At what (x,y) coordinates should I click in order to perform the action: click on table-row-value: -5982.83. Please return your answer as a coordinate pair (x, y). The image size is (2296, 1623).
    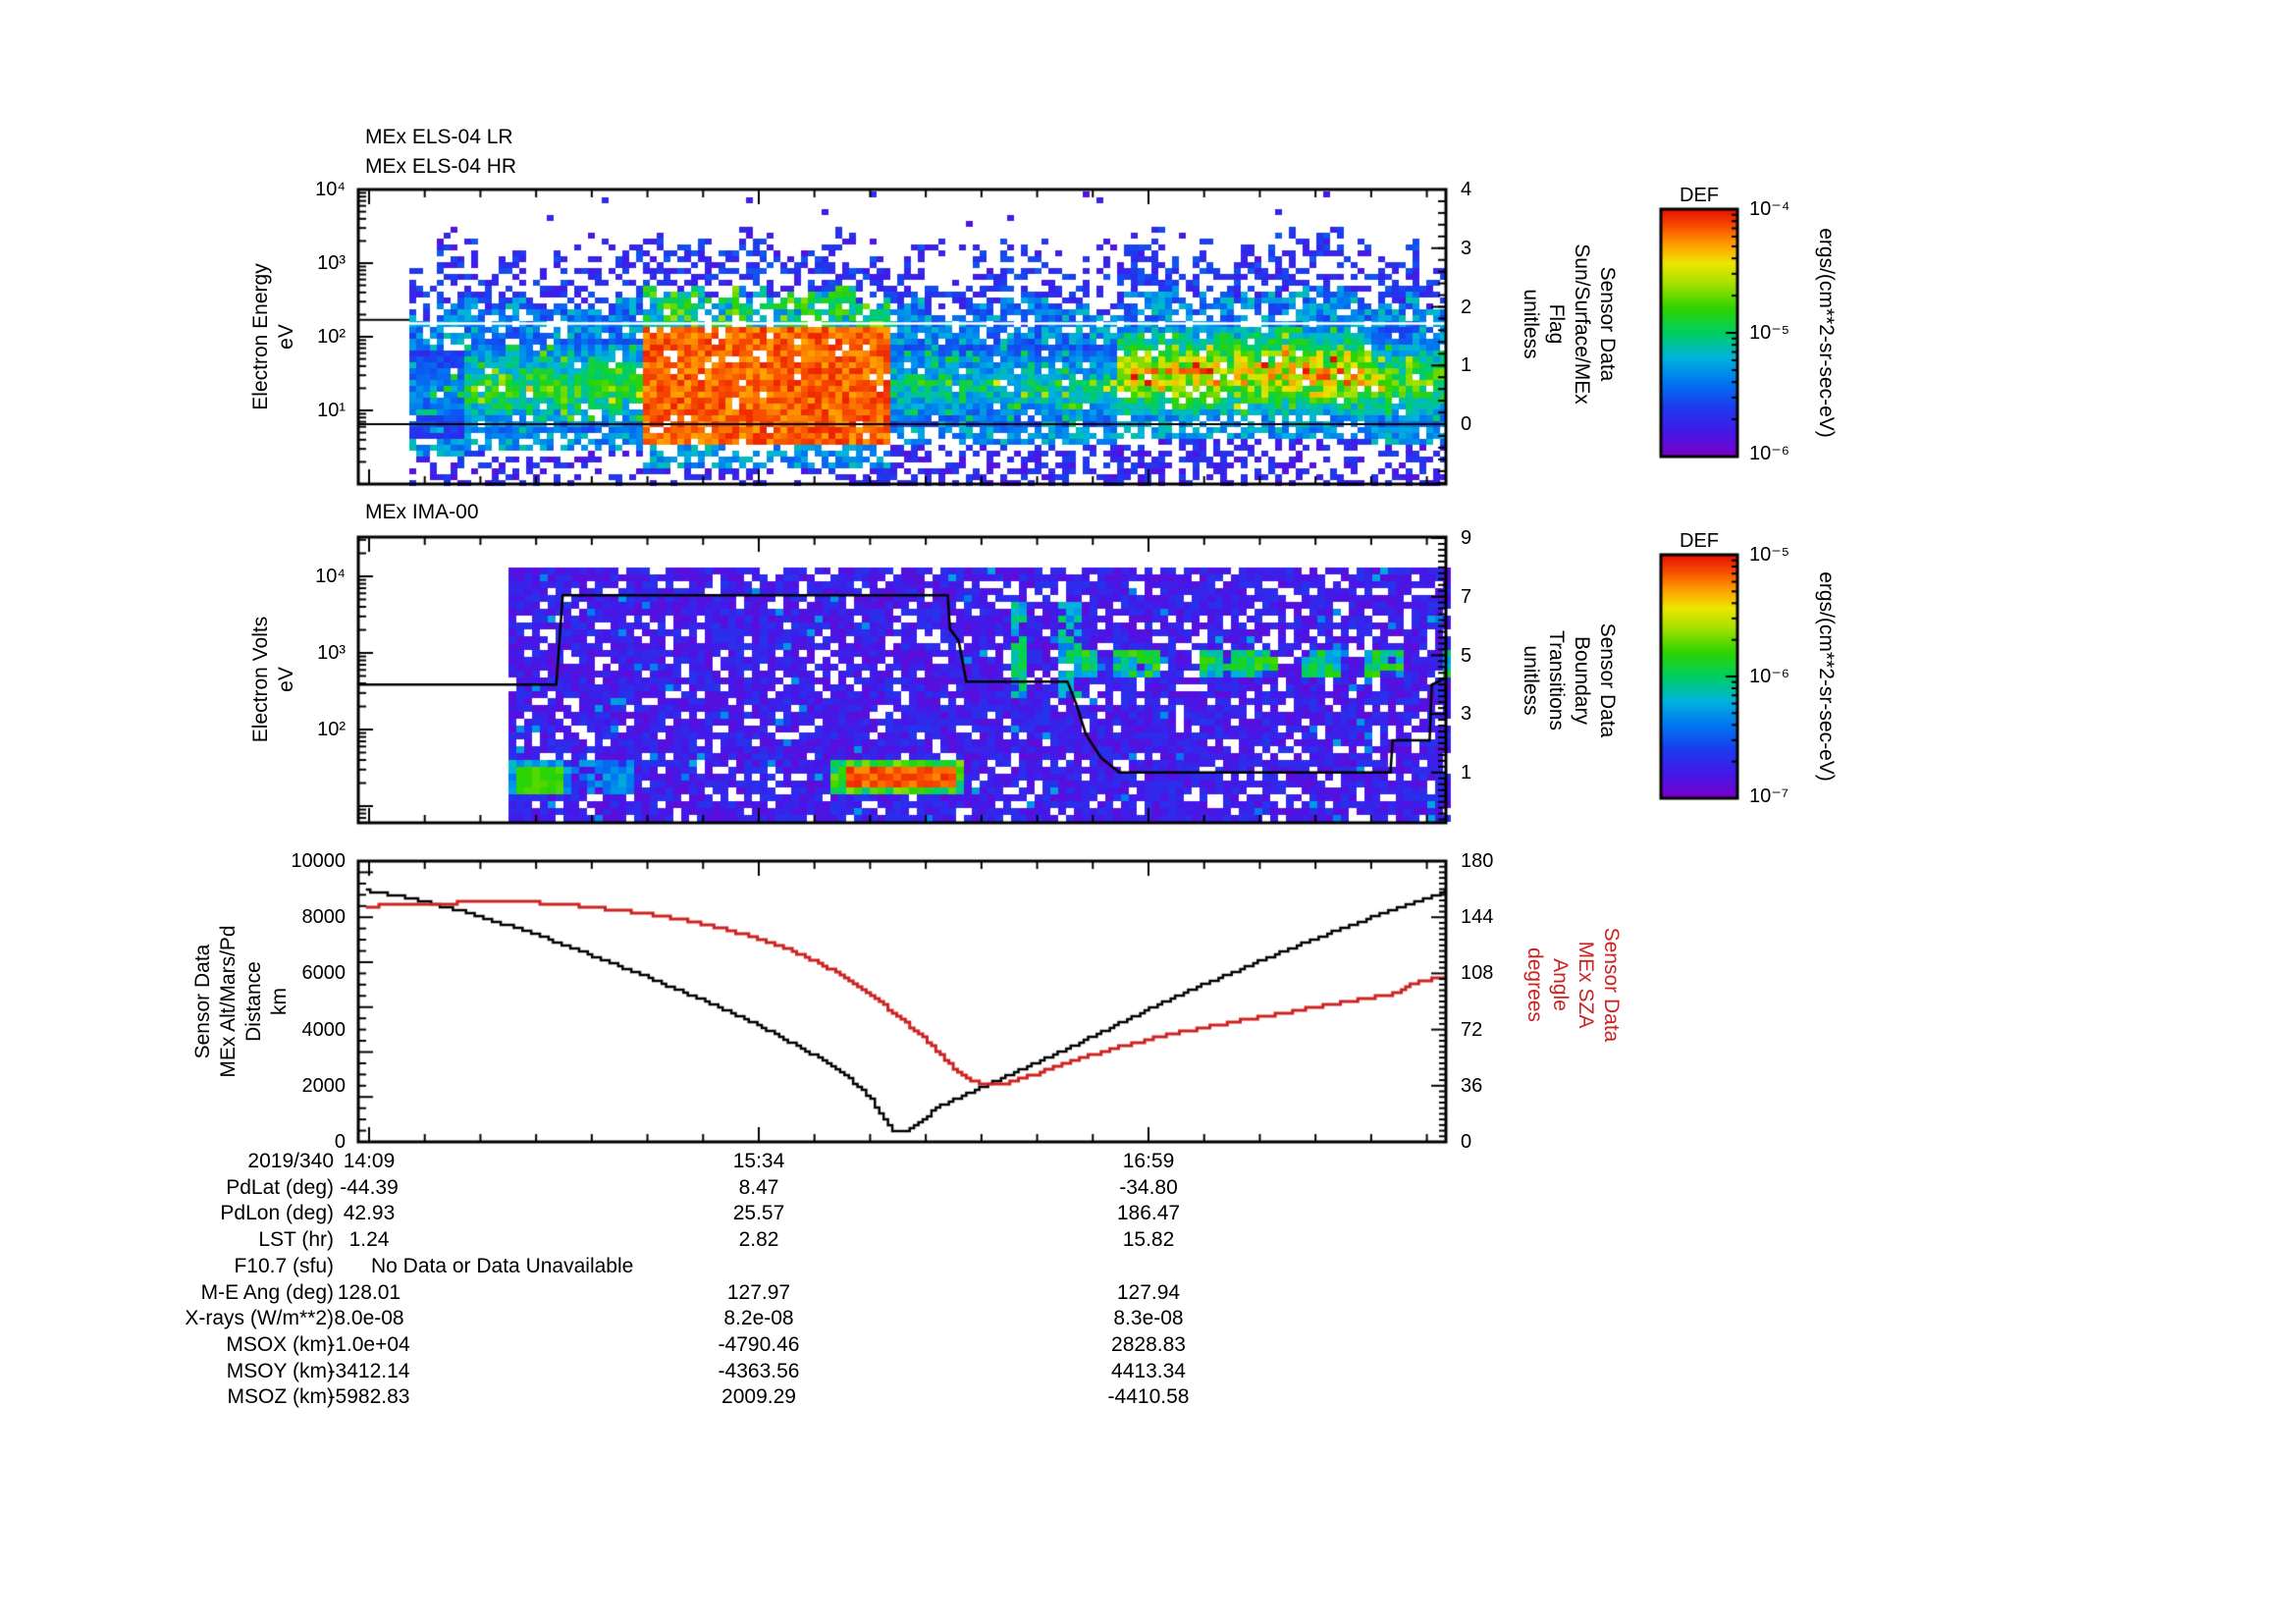
    Looking at the image, I should click on (369, 1396).